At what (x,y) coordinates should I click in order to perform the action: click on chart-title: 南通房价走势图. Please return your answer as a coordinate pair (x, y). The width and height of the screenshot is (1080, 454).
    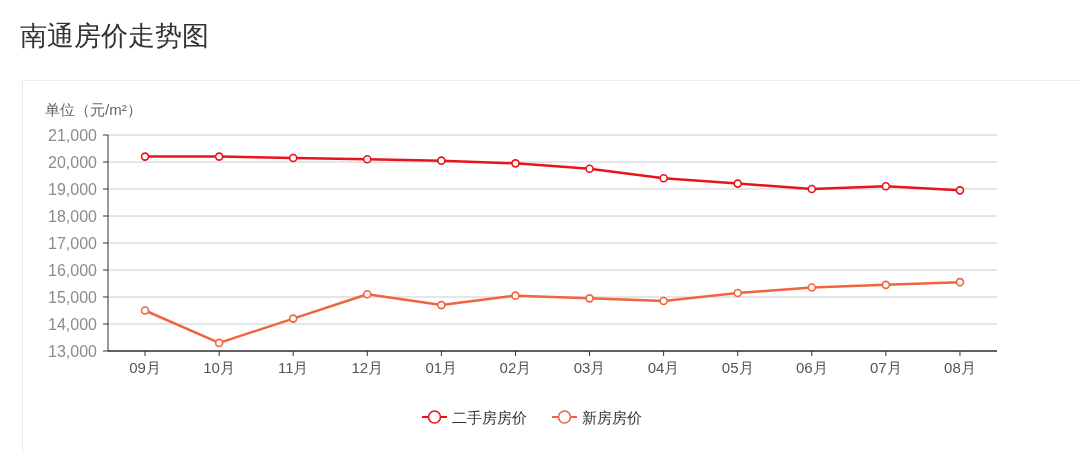
    Looking at the image, I should click on (114, 36).